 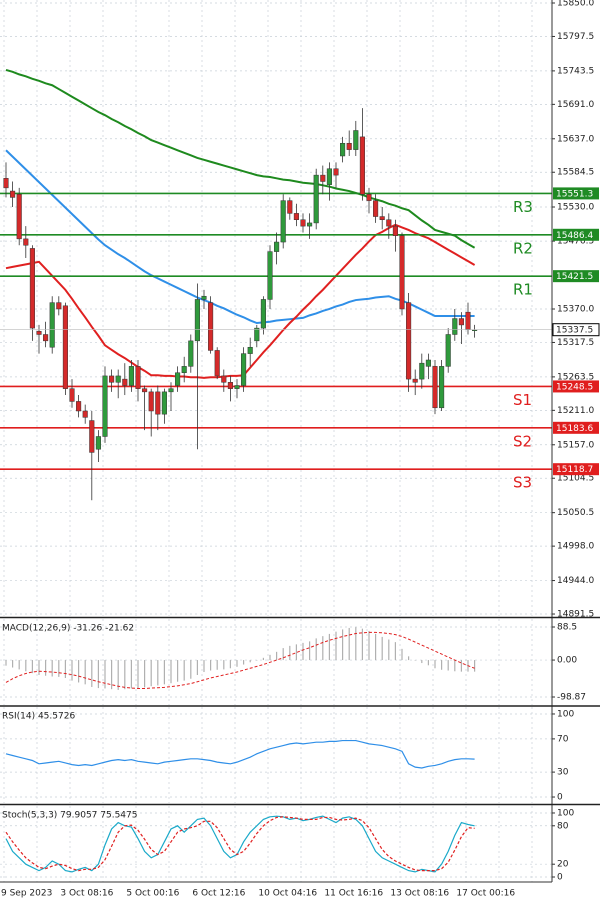 What do you see at coordinates (563, 865) in the screenshot?
I see `y-tick-label: 20` at bounding box center [563, 865].